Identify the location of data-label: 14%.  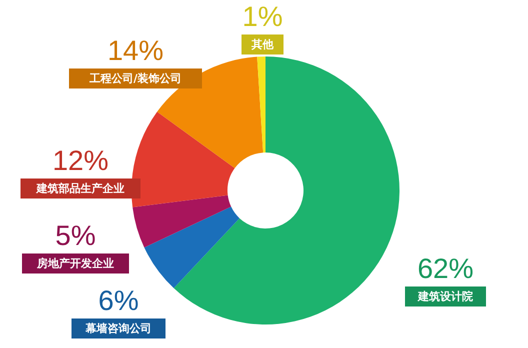
(135, 50).